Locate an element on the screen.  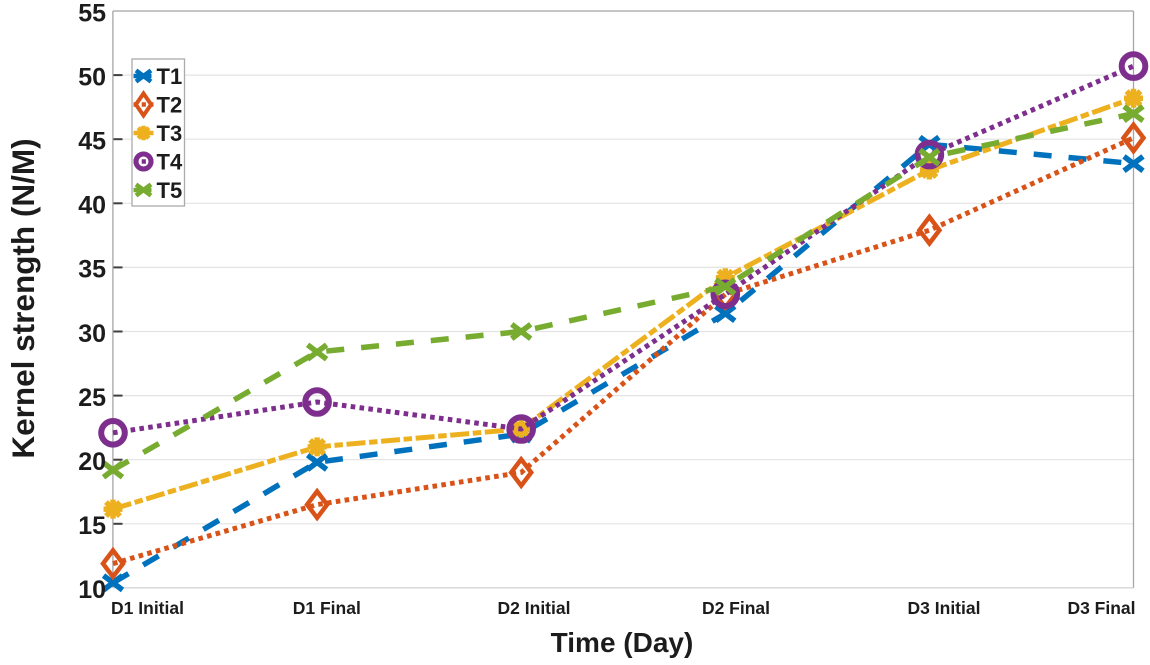
svg-text: T4 is located at coordinates (170, 162).